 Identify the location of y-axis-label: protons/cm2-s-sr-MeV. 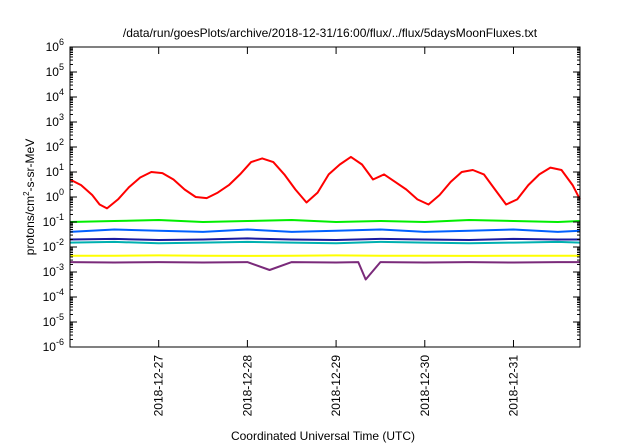
(29, 197).